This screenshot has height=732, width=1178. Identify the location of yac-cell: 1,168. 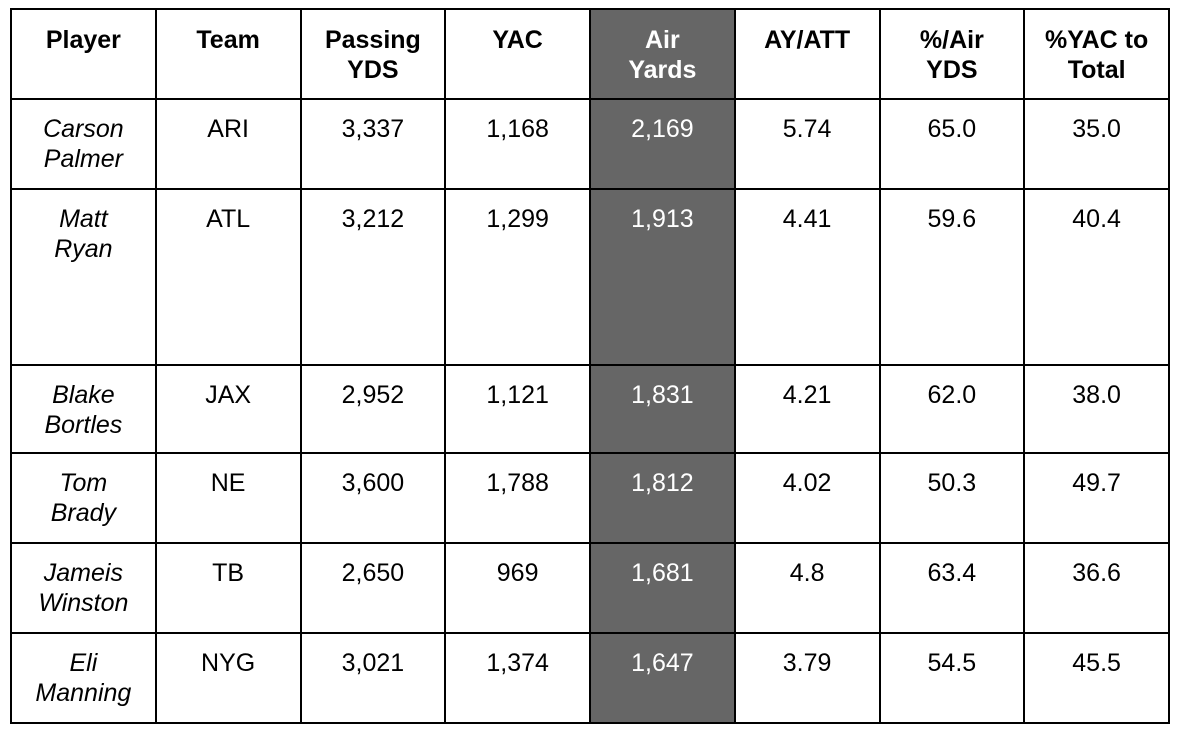
(517, 144).